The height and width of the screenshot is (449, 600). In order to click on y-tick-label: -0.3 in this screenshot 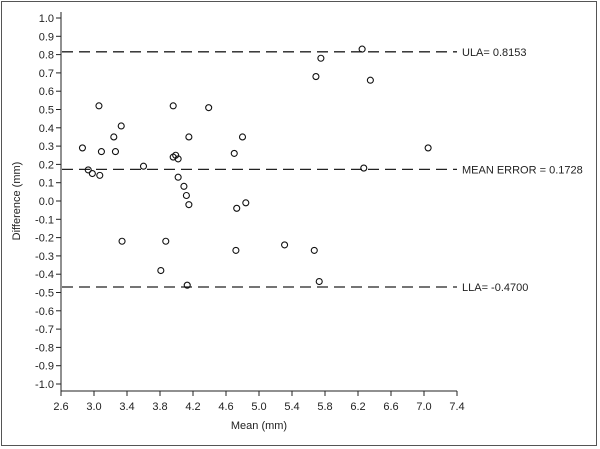, I will do `click(44, 257)`.